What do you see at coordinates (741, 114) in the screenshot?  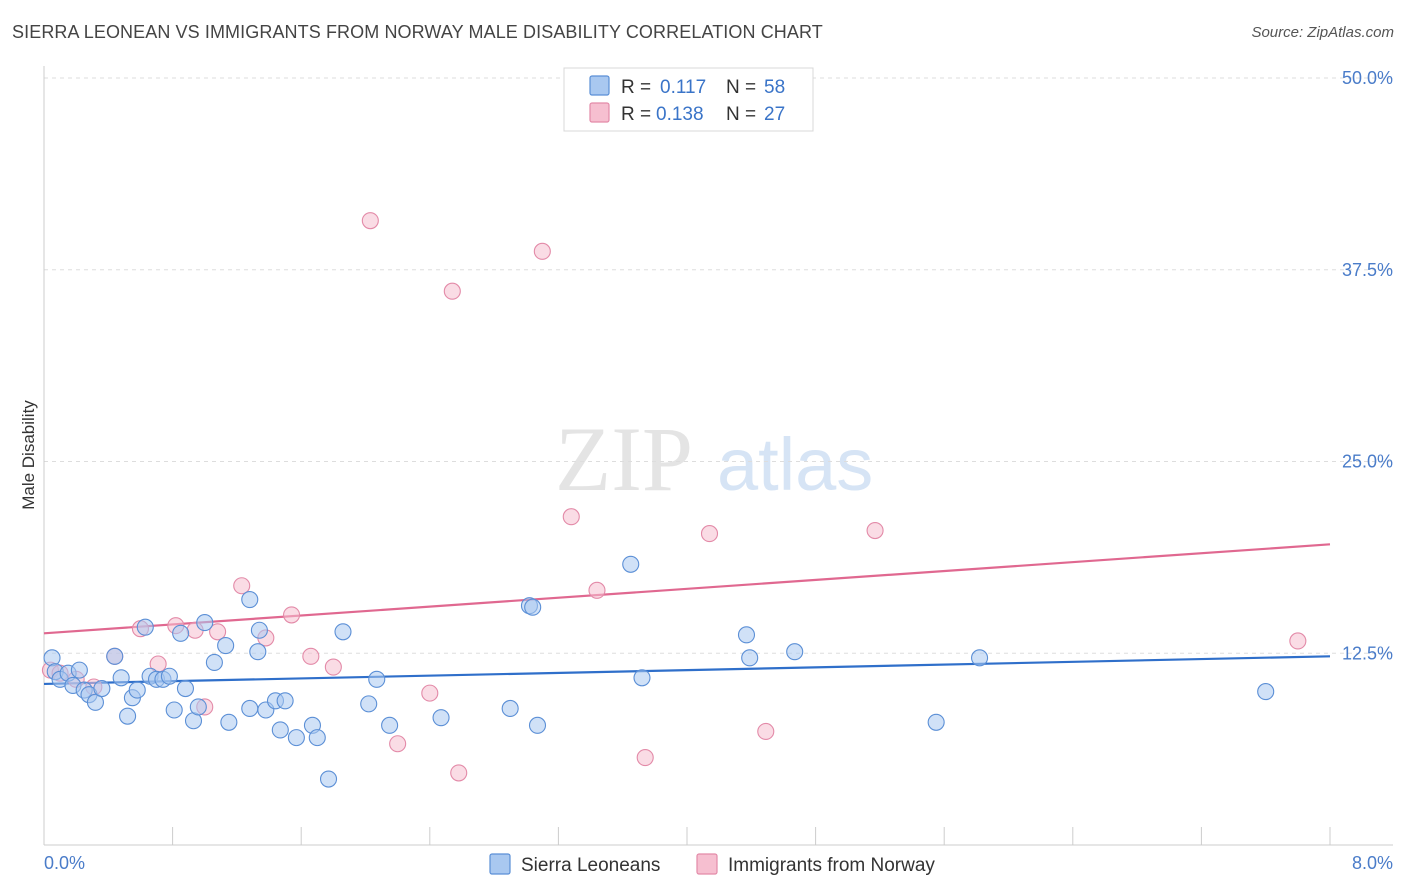 I see `legend-n-label-2: N =` at bounding box center [741, 114].